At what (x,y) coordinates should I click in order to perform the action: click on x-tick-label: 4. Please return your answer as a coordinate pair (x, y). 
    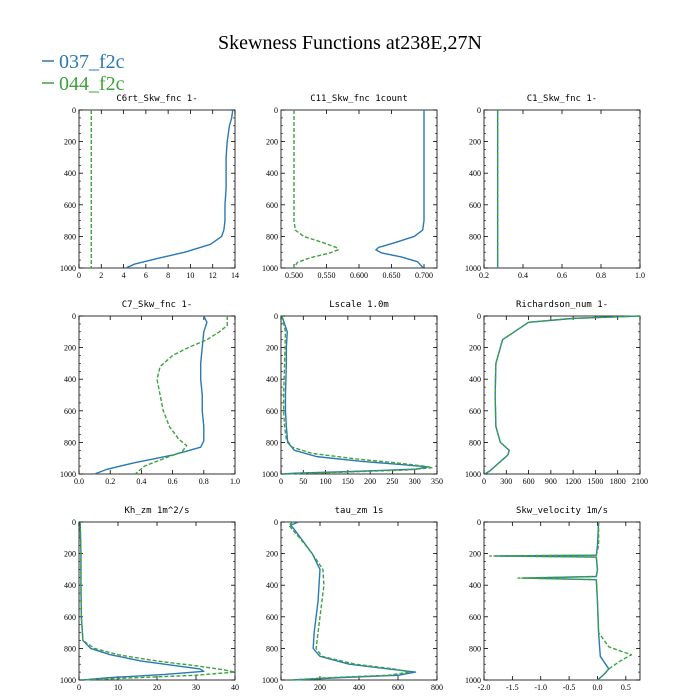
    Looking at the image, I should click on (124, 275).